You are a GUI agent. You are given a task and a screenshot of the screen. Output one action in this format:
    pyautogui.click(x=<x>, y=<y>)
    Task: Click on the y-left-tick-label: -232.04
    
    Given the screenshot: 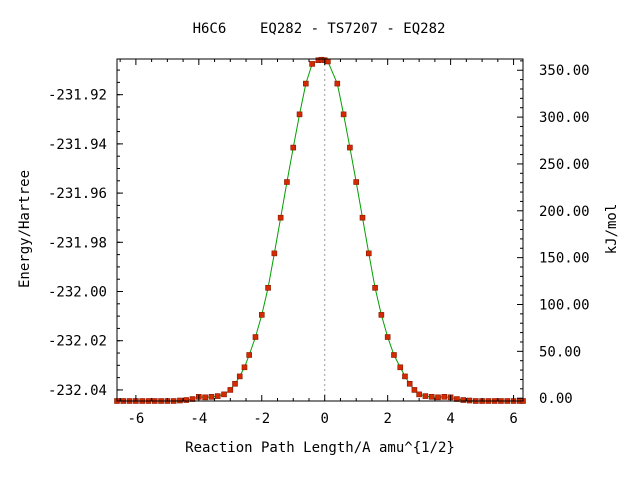 What is the action you would take?
    pyautogui.click(x=77, y=391)
    